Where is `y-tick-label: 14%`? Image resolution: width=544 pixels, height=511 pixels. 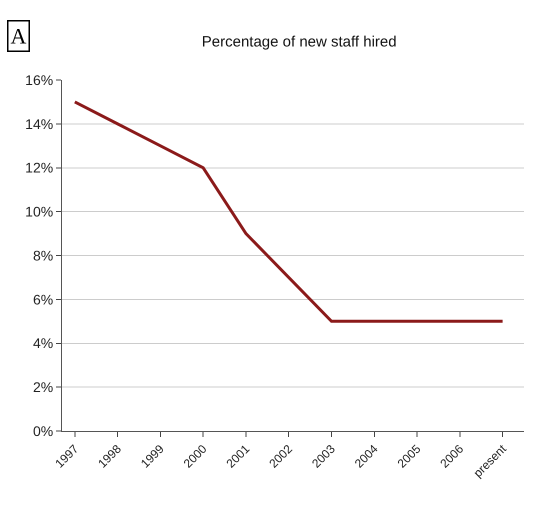
y-tick-label: 14% is located at coordinates (39, 124).